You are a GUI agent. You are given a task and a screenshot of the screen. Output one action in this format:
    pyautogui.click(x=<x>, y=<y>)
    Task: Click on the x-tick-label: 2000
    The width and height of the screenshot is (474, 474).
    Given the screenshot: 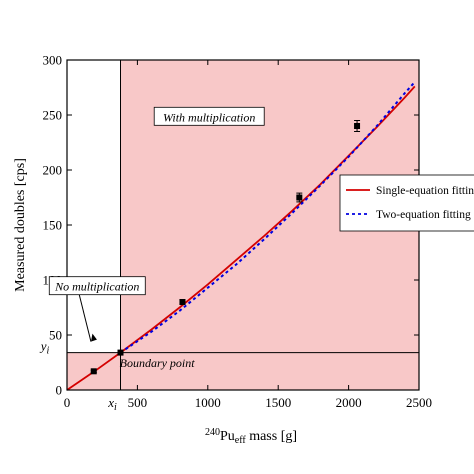 What is the action you would take?
    pyautogui.click(x=349, y=402)
    